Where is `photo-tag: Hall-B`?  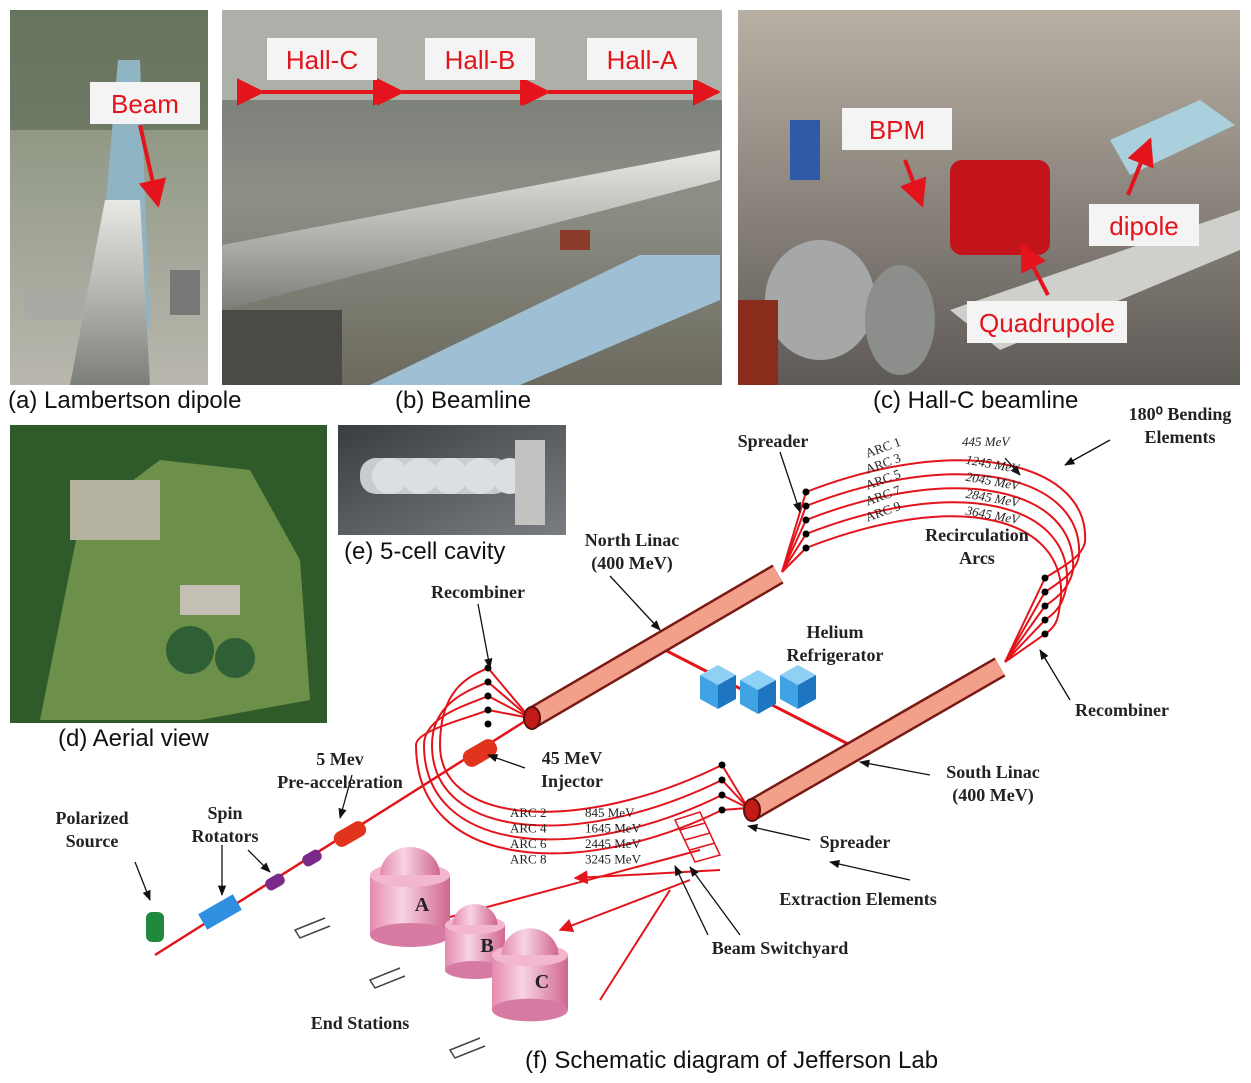 photo-tag: Hall-B is located at coordinates (480, 60).